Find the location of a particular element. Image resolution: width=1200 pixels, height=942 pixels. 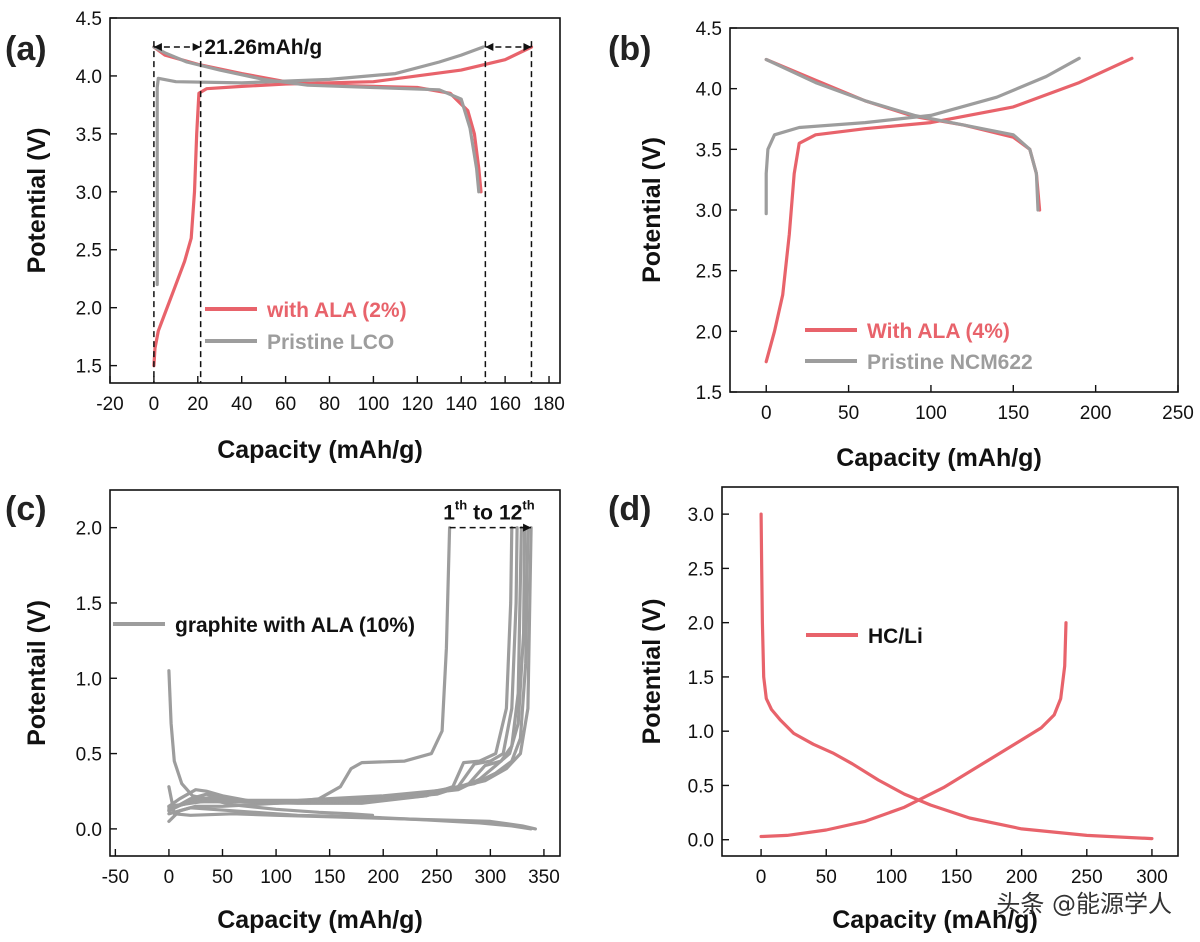

x-tick-label: 160 is located at coordinates (505, 404).